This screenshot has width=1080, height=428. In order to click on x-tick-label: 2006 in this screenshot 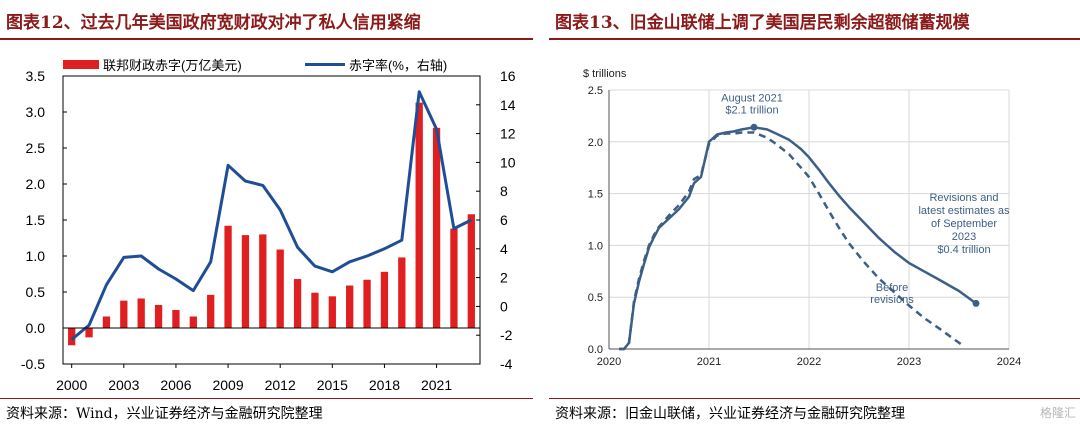, I will do `click(175, 385)`.